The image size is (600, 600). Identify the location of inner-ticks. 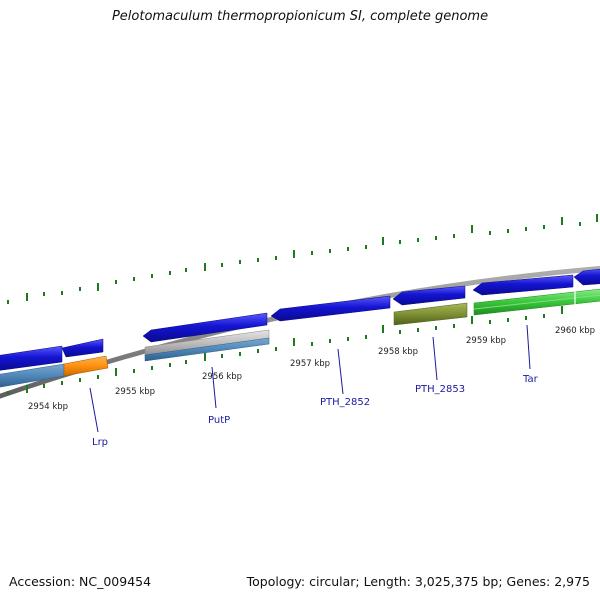
(285, 350).